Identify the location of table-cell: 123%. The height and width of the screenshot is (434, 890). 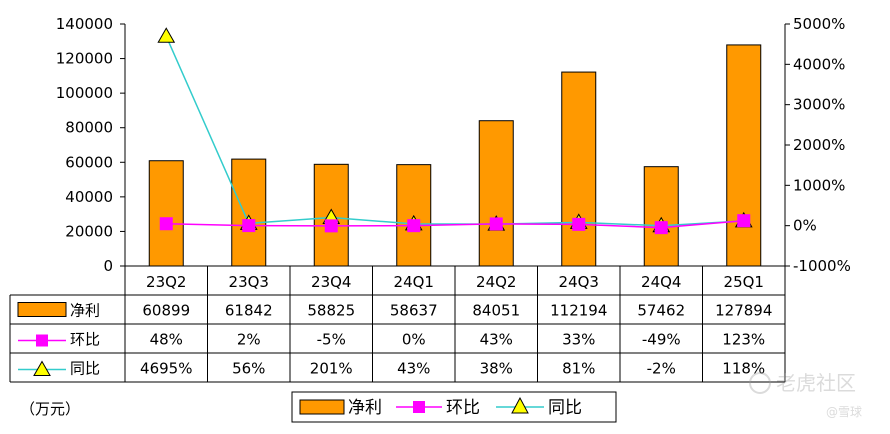
(743, 340).